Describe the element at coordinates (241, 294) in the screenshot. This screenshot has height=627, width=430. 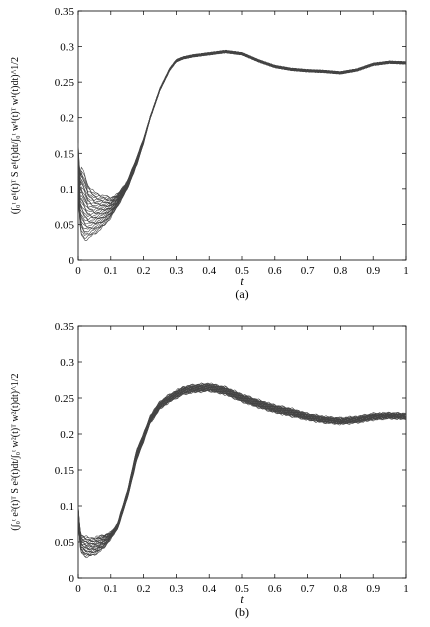
I see `panel-label: (a)` at that location.